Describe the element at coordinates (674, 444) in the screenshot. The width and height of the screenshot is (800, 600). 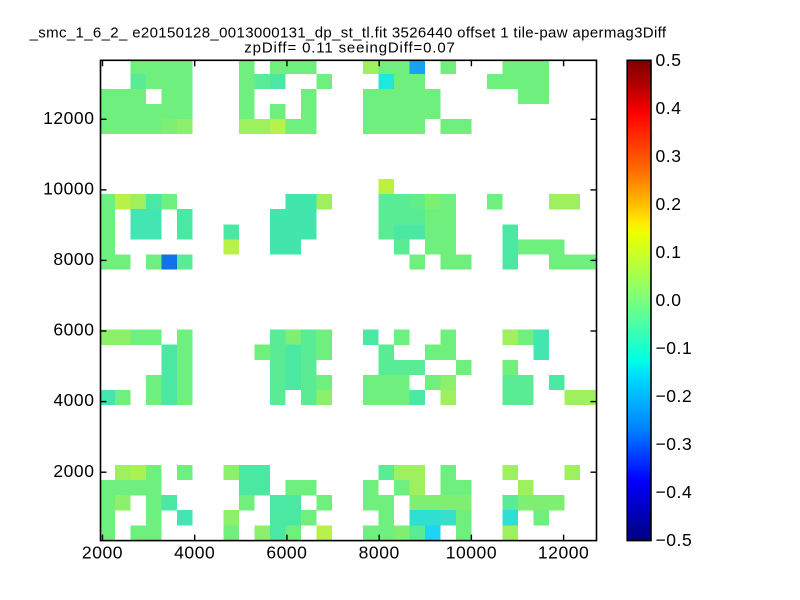
I see `svg-text: −0.3` at that location.